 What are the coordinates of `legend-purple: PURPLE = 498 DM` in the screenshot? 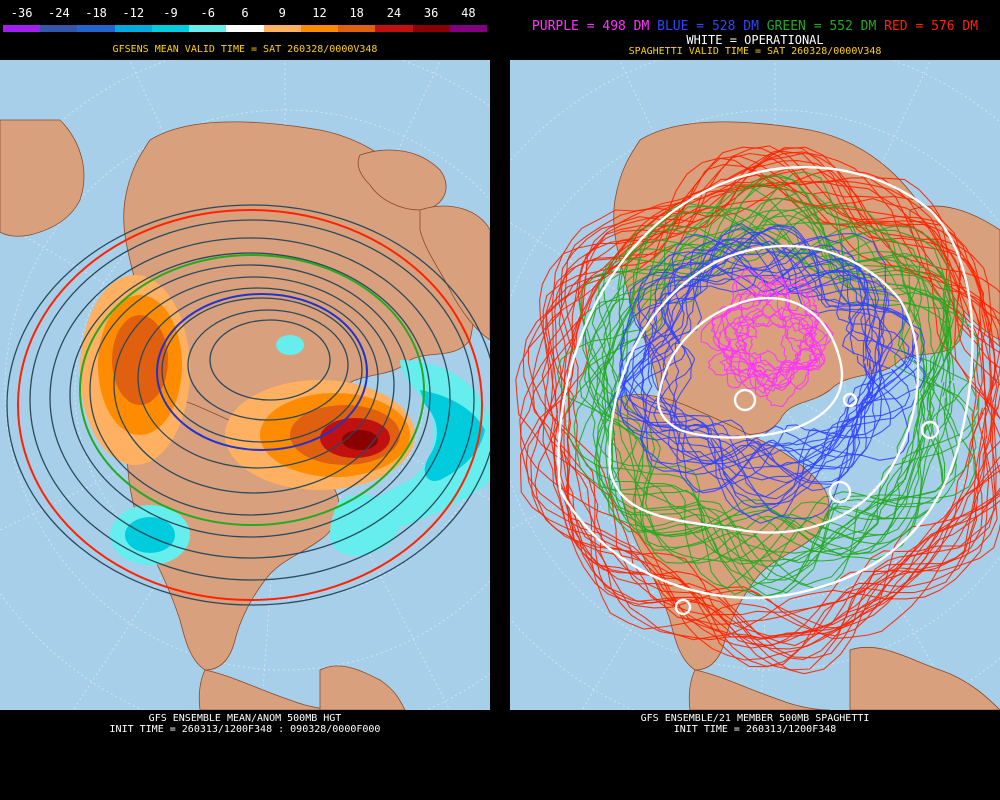 It's located at (590, 26).